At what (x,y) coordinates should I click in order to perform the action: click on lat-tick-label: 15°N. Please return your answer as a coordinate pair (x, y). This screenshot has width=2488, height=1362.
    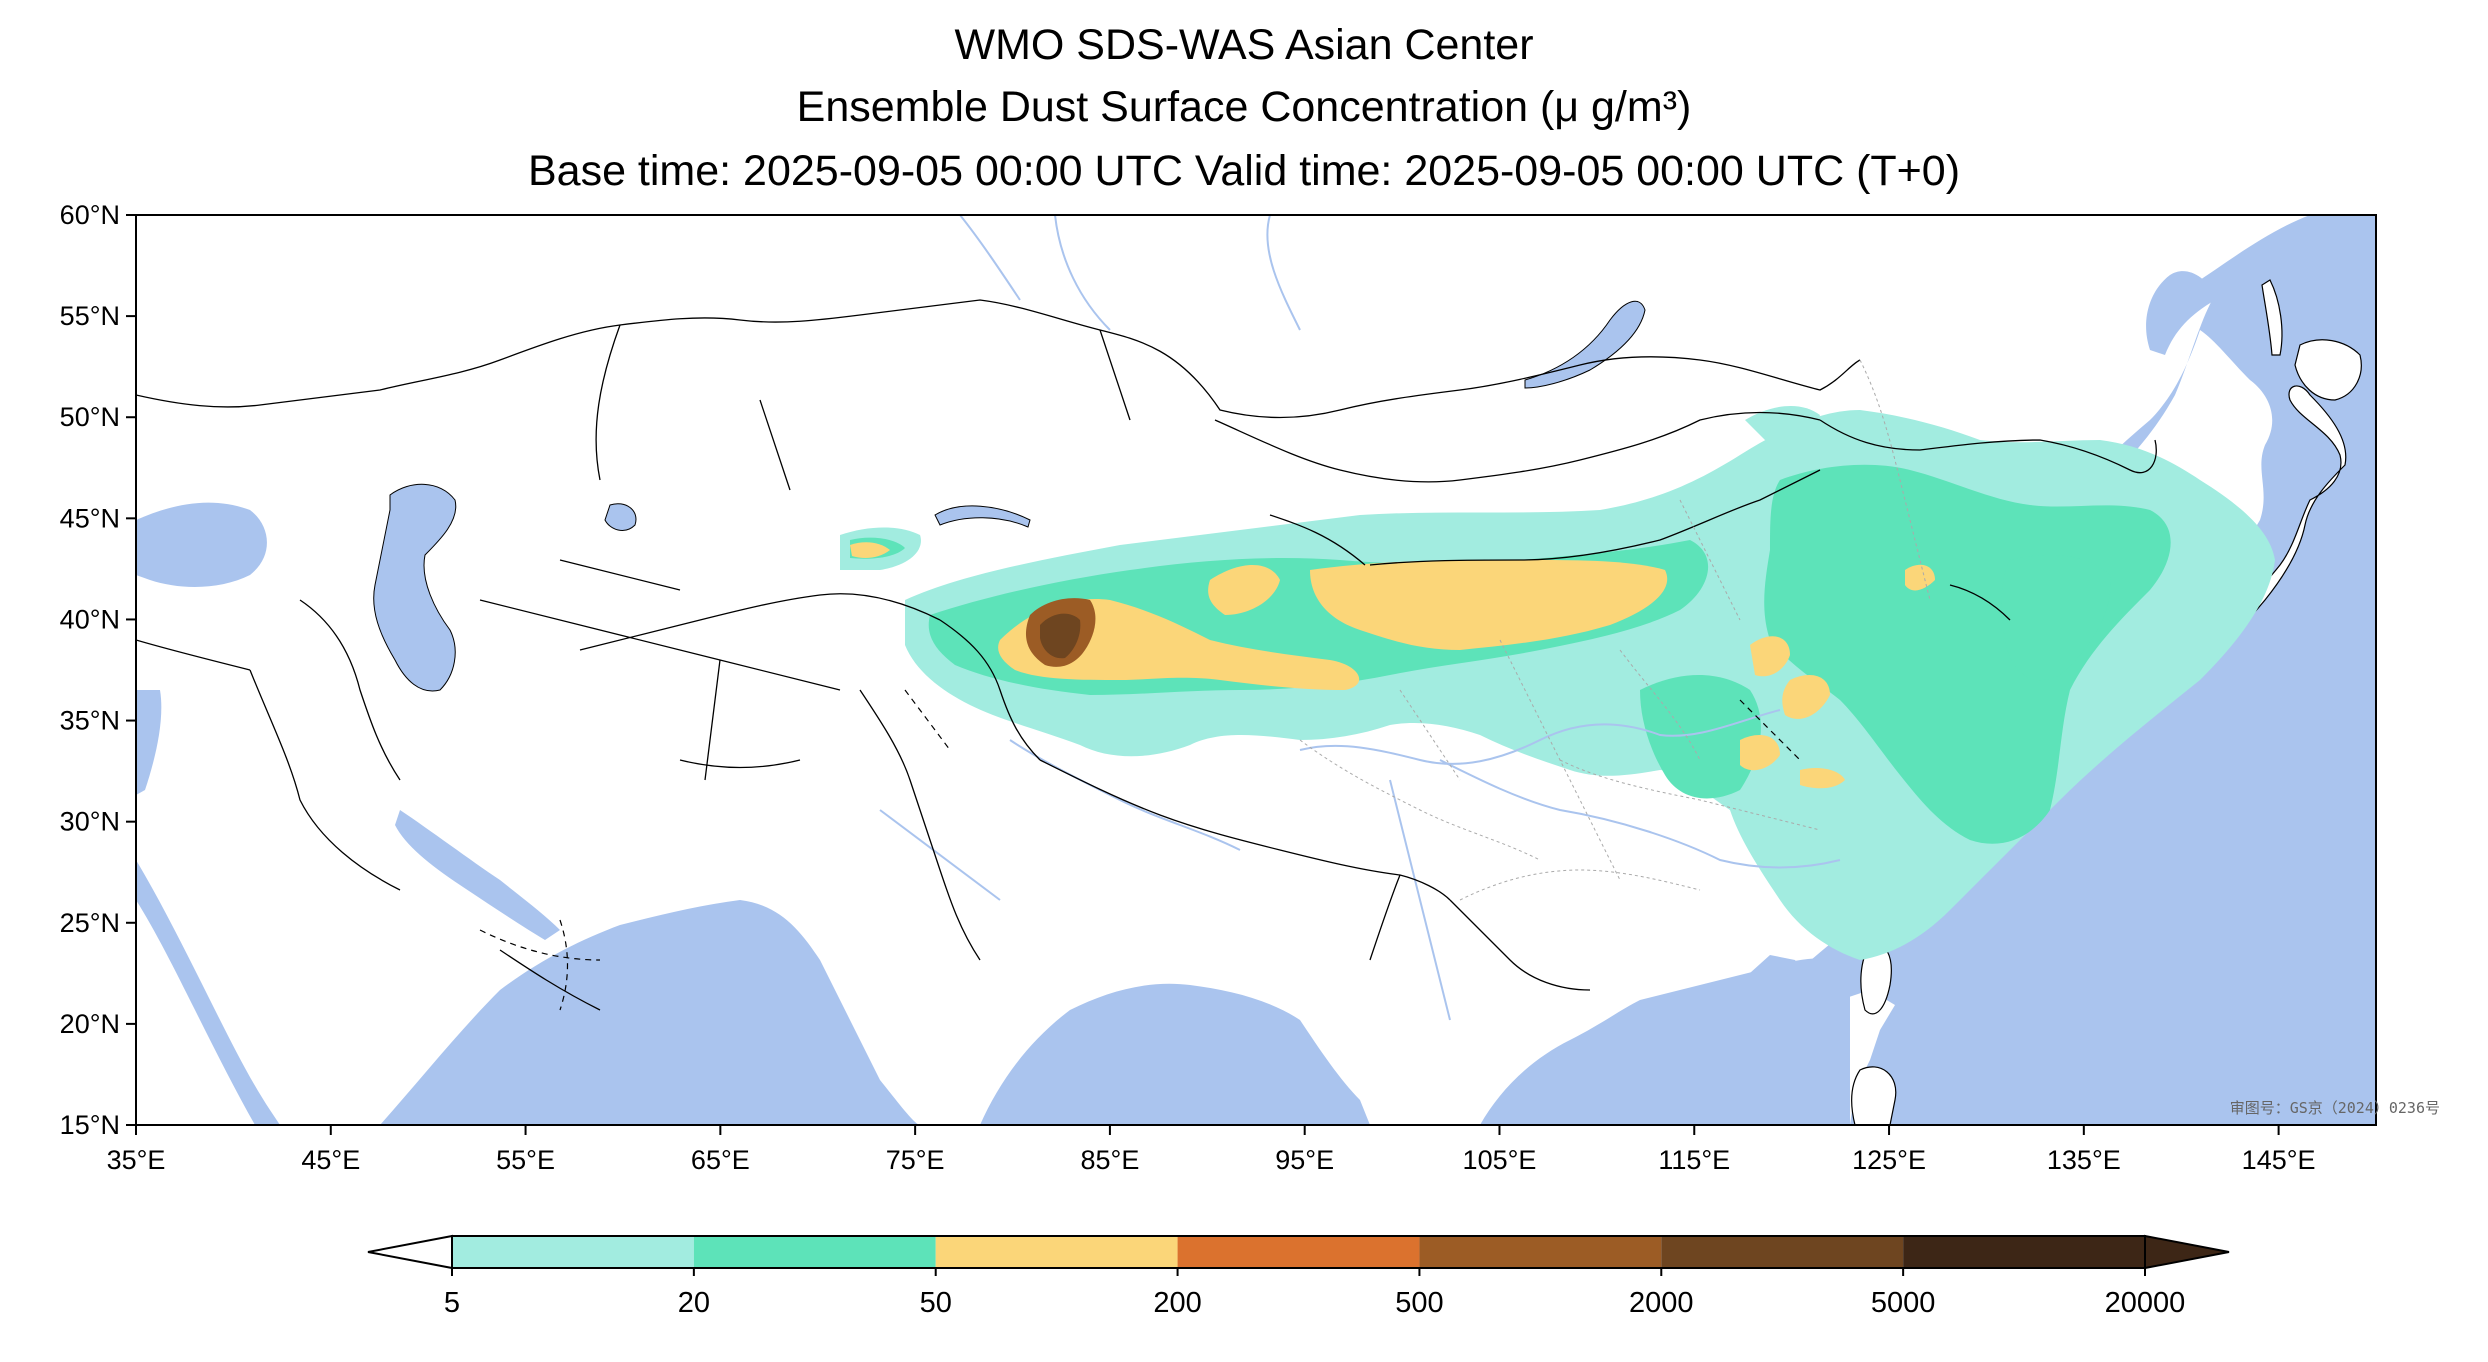
    Looking at the image, I should click on (90, 1125).